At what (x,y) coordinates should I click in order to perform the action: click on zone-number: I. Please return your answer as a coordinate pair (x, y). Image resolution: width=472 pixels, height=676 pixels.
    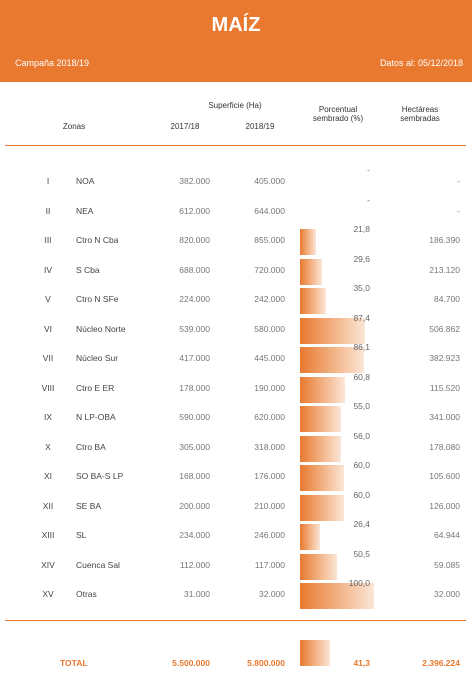
    Looking at the image, I should click on (48, 181).